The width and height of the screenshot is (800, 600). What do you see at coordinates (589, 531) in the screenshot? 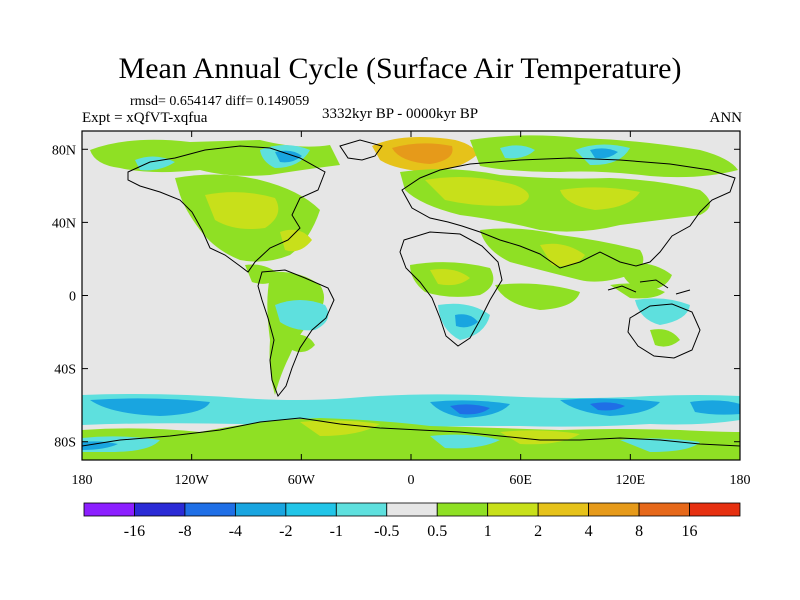
I see `colorbar-label: 4` at bounding box center [589, 531].